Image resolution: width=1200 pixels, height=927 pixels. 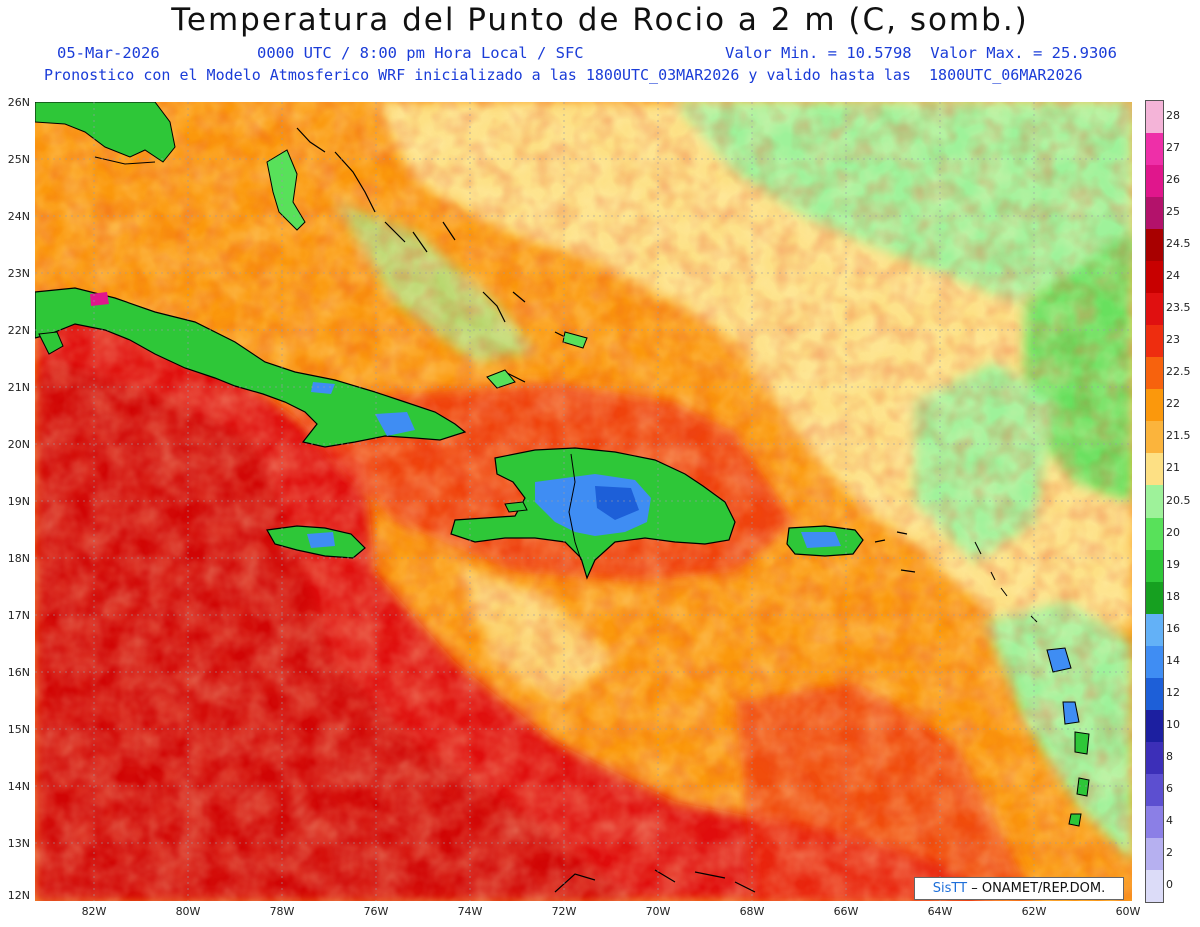 What do you see at coordinates (1178, 308) in the screenshot?
I see `colorbar-label: 23.5` at bounding box center [1178, 308].